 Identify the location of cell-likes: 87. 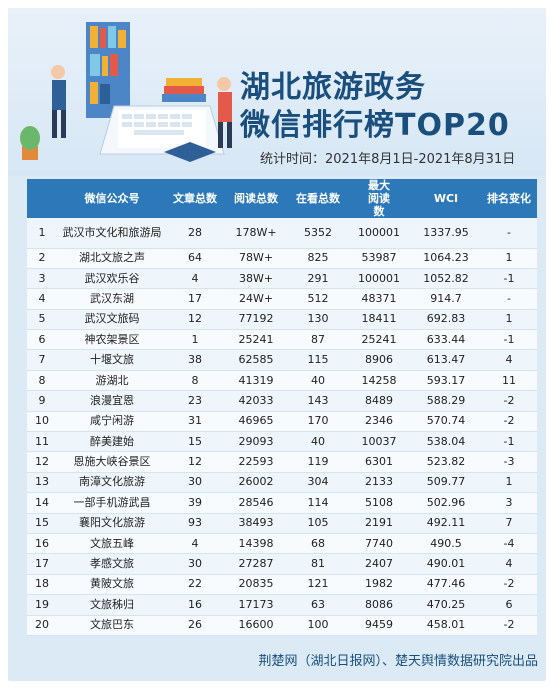
(318, 340).